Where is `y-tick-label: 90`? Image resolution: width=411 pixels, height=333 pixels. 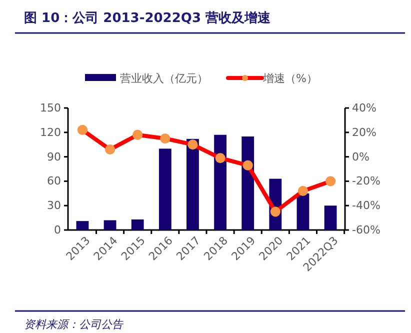 y-tick-label: 90 is located at coordinates (54, 157).